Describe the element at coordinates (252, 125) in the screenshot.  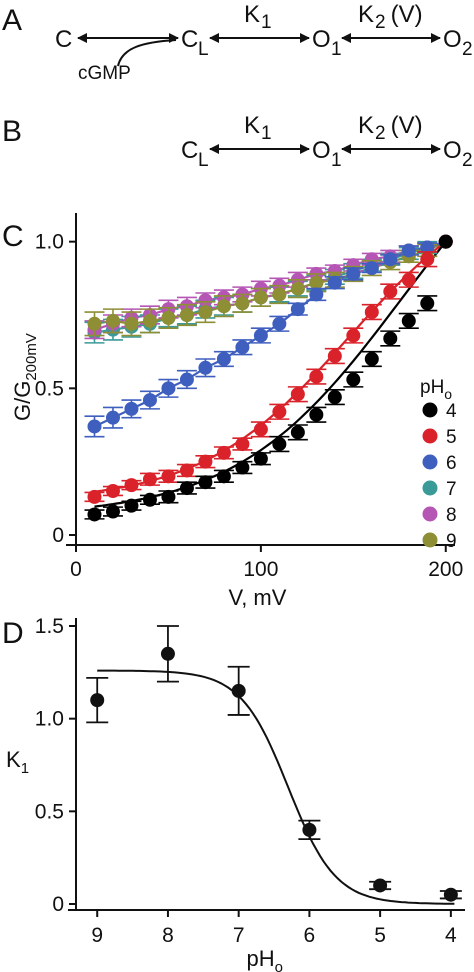
I see `rate-k1-label: K` at that location.